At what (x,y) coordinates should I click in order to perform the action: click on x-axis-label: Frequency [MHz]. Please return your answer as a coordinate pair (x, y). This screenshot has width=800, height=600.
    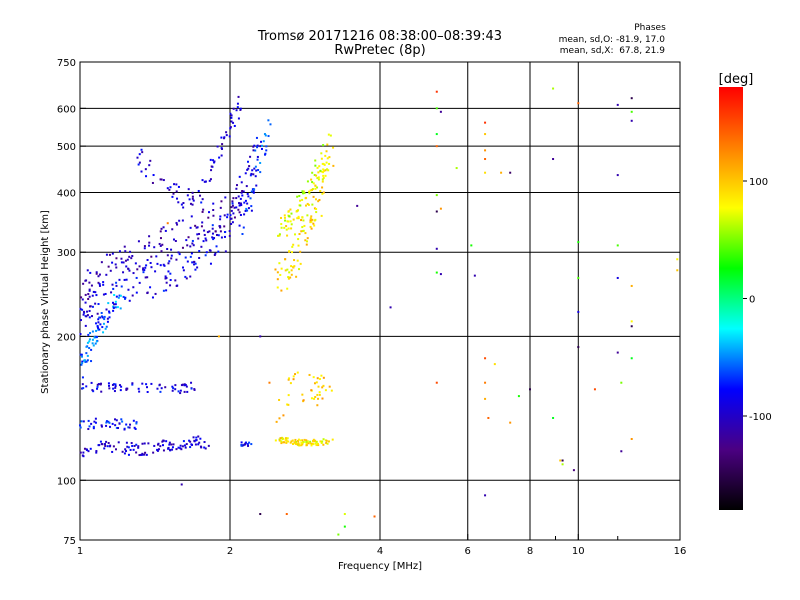
    Looking at the image, I should click on (380, 566).